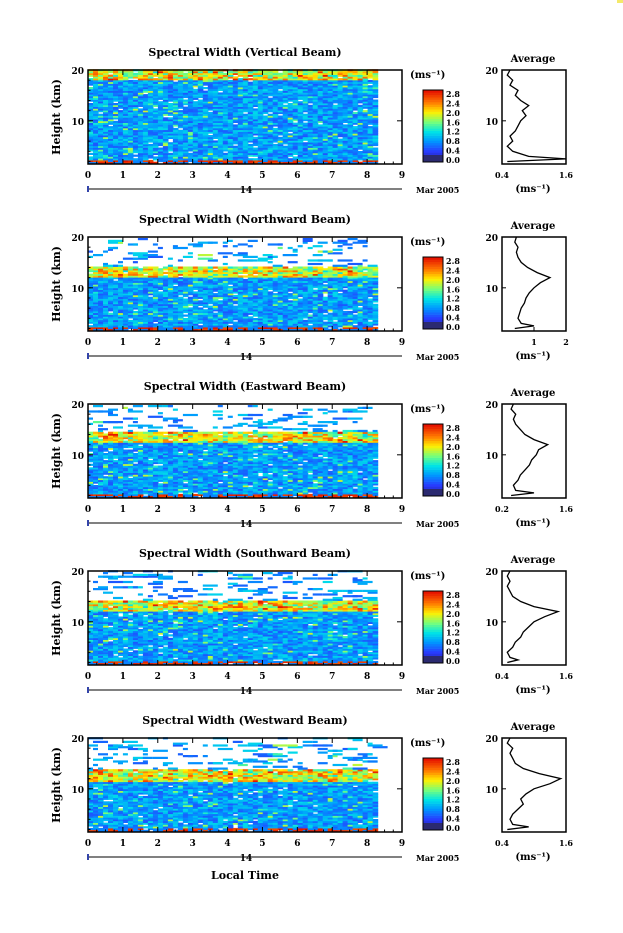 This screenshot has width=623, height=933. What do you see at coordinates (246, 191) in the screenshot?
I see `day-label: 14` at bounding box center [246, 191].